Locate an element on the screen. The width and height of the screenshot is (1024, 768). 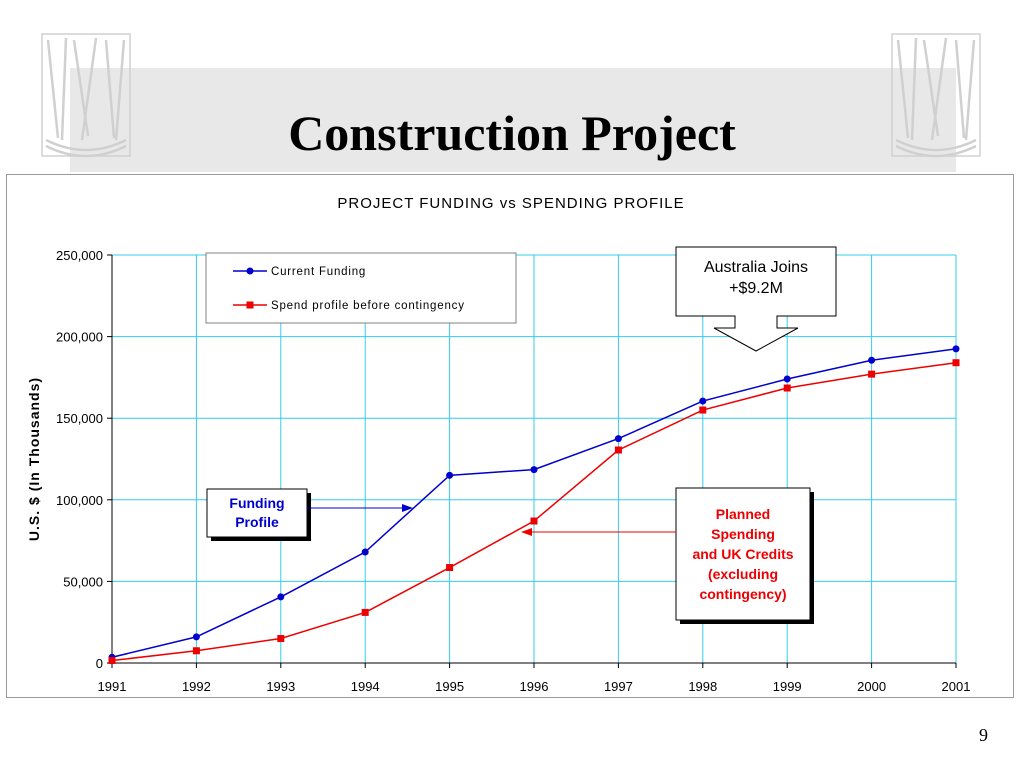
title-band is located at coordinates (513, 120).